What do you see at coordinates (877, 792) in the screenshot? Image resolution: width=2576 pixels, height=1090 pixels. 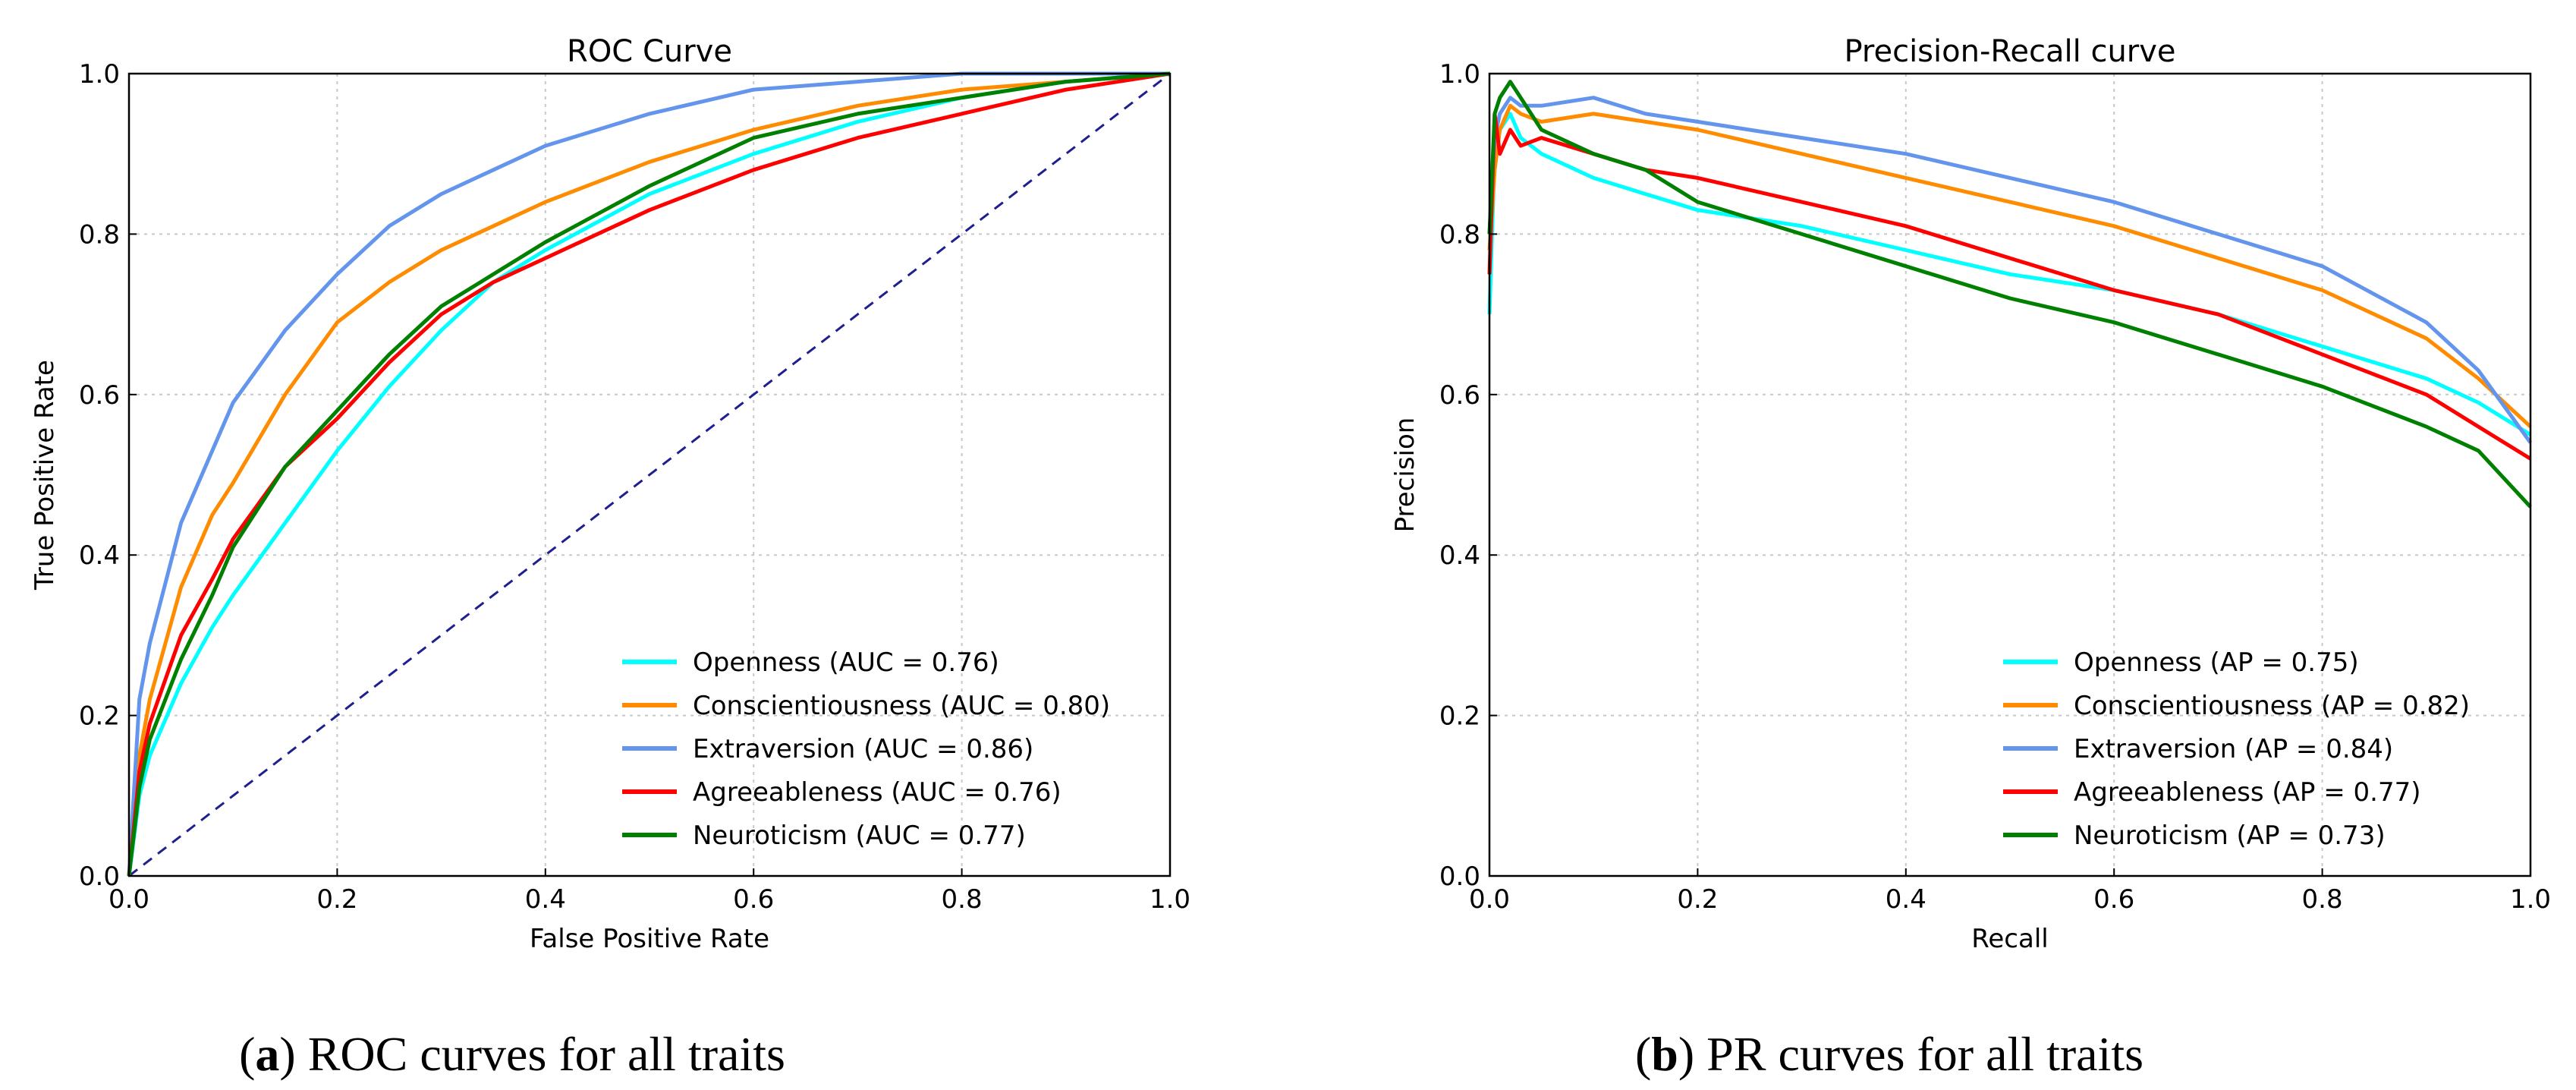 I see `legend-label: Agreeableness (AUC = 0.76)` at bounding box center [877, 792].